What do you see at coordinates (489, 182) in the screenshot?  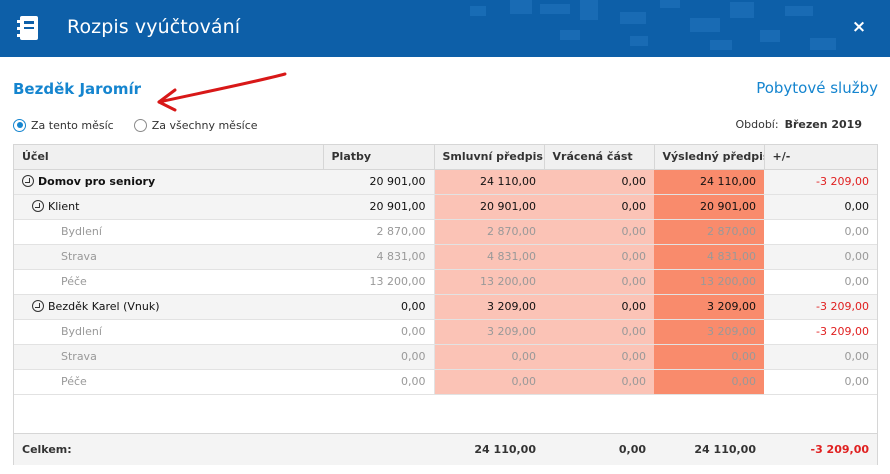 I see `cell-smluvni: 24 110,00` at bounding box center [489, 182].